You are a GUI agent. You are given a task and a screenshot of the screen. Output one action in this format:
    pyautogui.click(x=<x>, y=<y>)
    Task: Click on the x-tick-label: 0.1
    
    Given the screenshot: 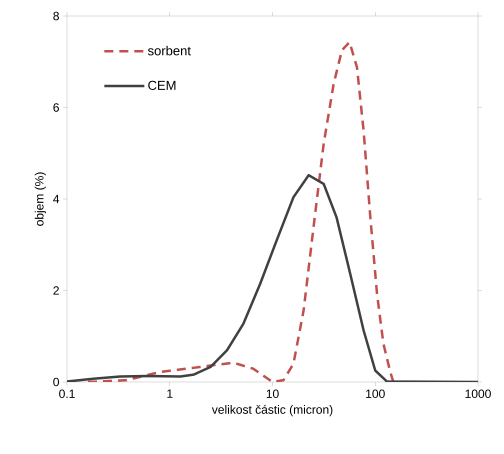 What is the action you would take?
    pyautogui.click(x=67, y=394)
    